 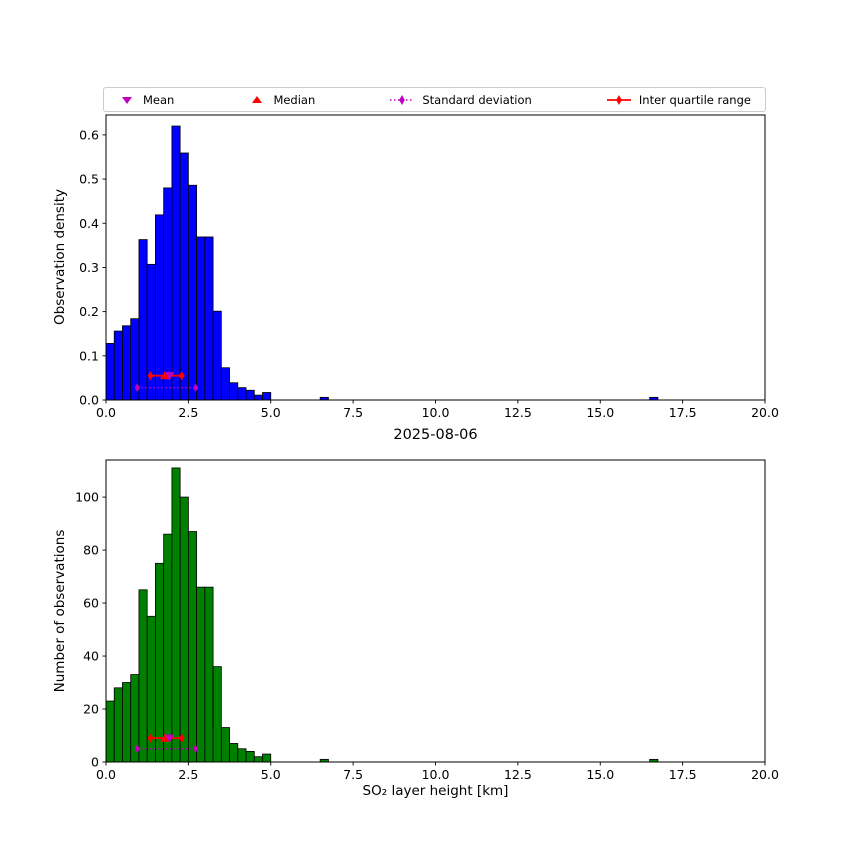 I want to click on iqr-marker-icon, so click(x=618, y=99).